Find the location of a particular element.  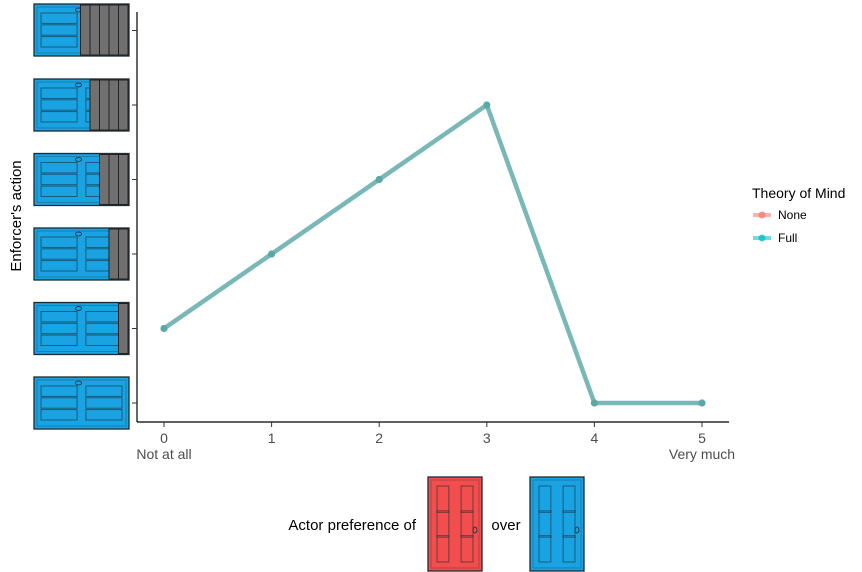

x-axis-title: Actor preference of is located at coordinates (352, 525).